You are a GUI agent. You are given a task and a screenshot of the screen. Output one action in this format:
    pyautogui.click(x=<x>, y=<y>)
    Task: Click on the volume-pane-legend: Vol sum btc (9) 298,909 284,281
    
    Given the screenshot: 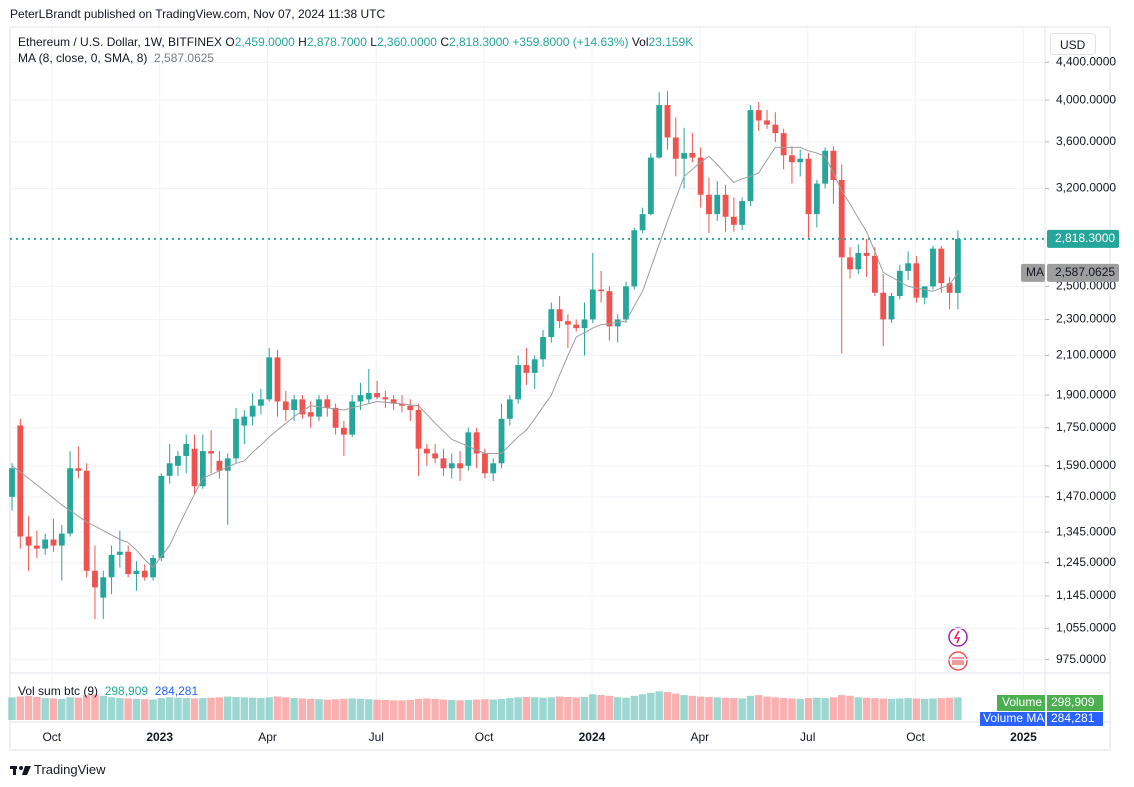 What is the action you would take?
    pyautogui.click(x=108, y=691)
    